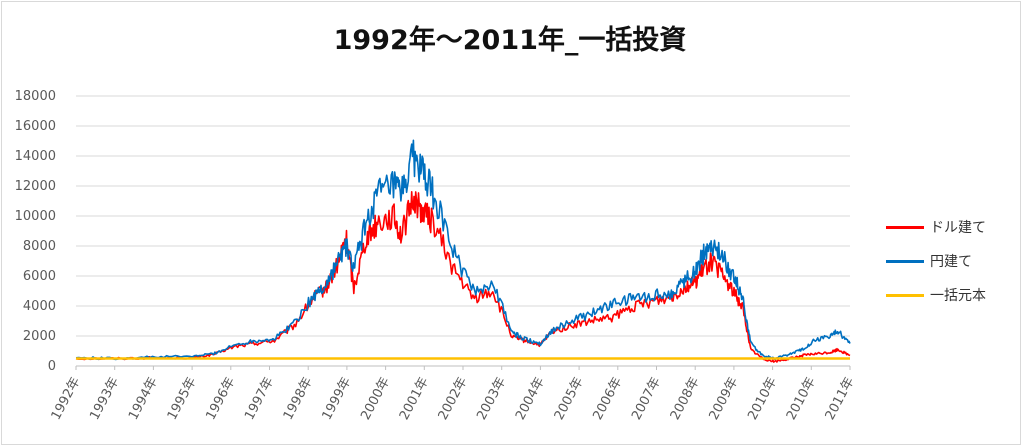 The width and height of the screenshot is (1024, 448). Describe the element at coordinates (905, 261) in the screenshot. I see `legend-swatch-yen` at that location.